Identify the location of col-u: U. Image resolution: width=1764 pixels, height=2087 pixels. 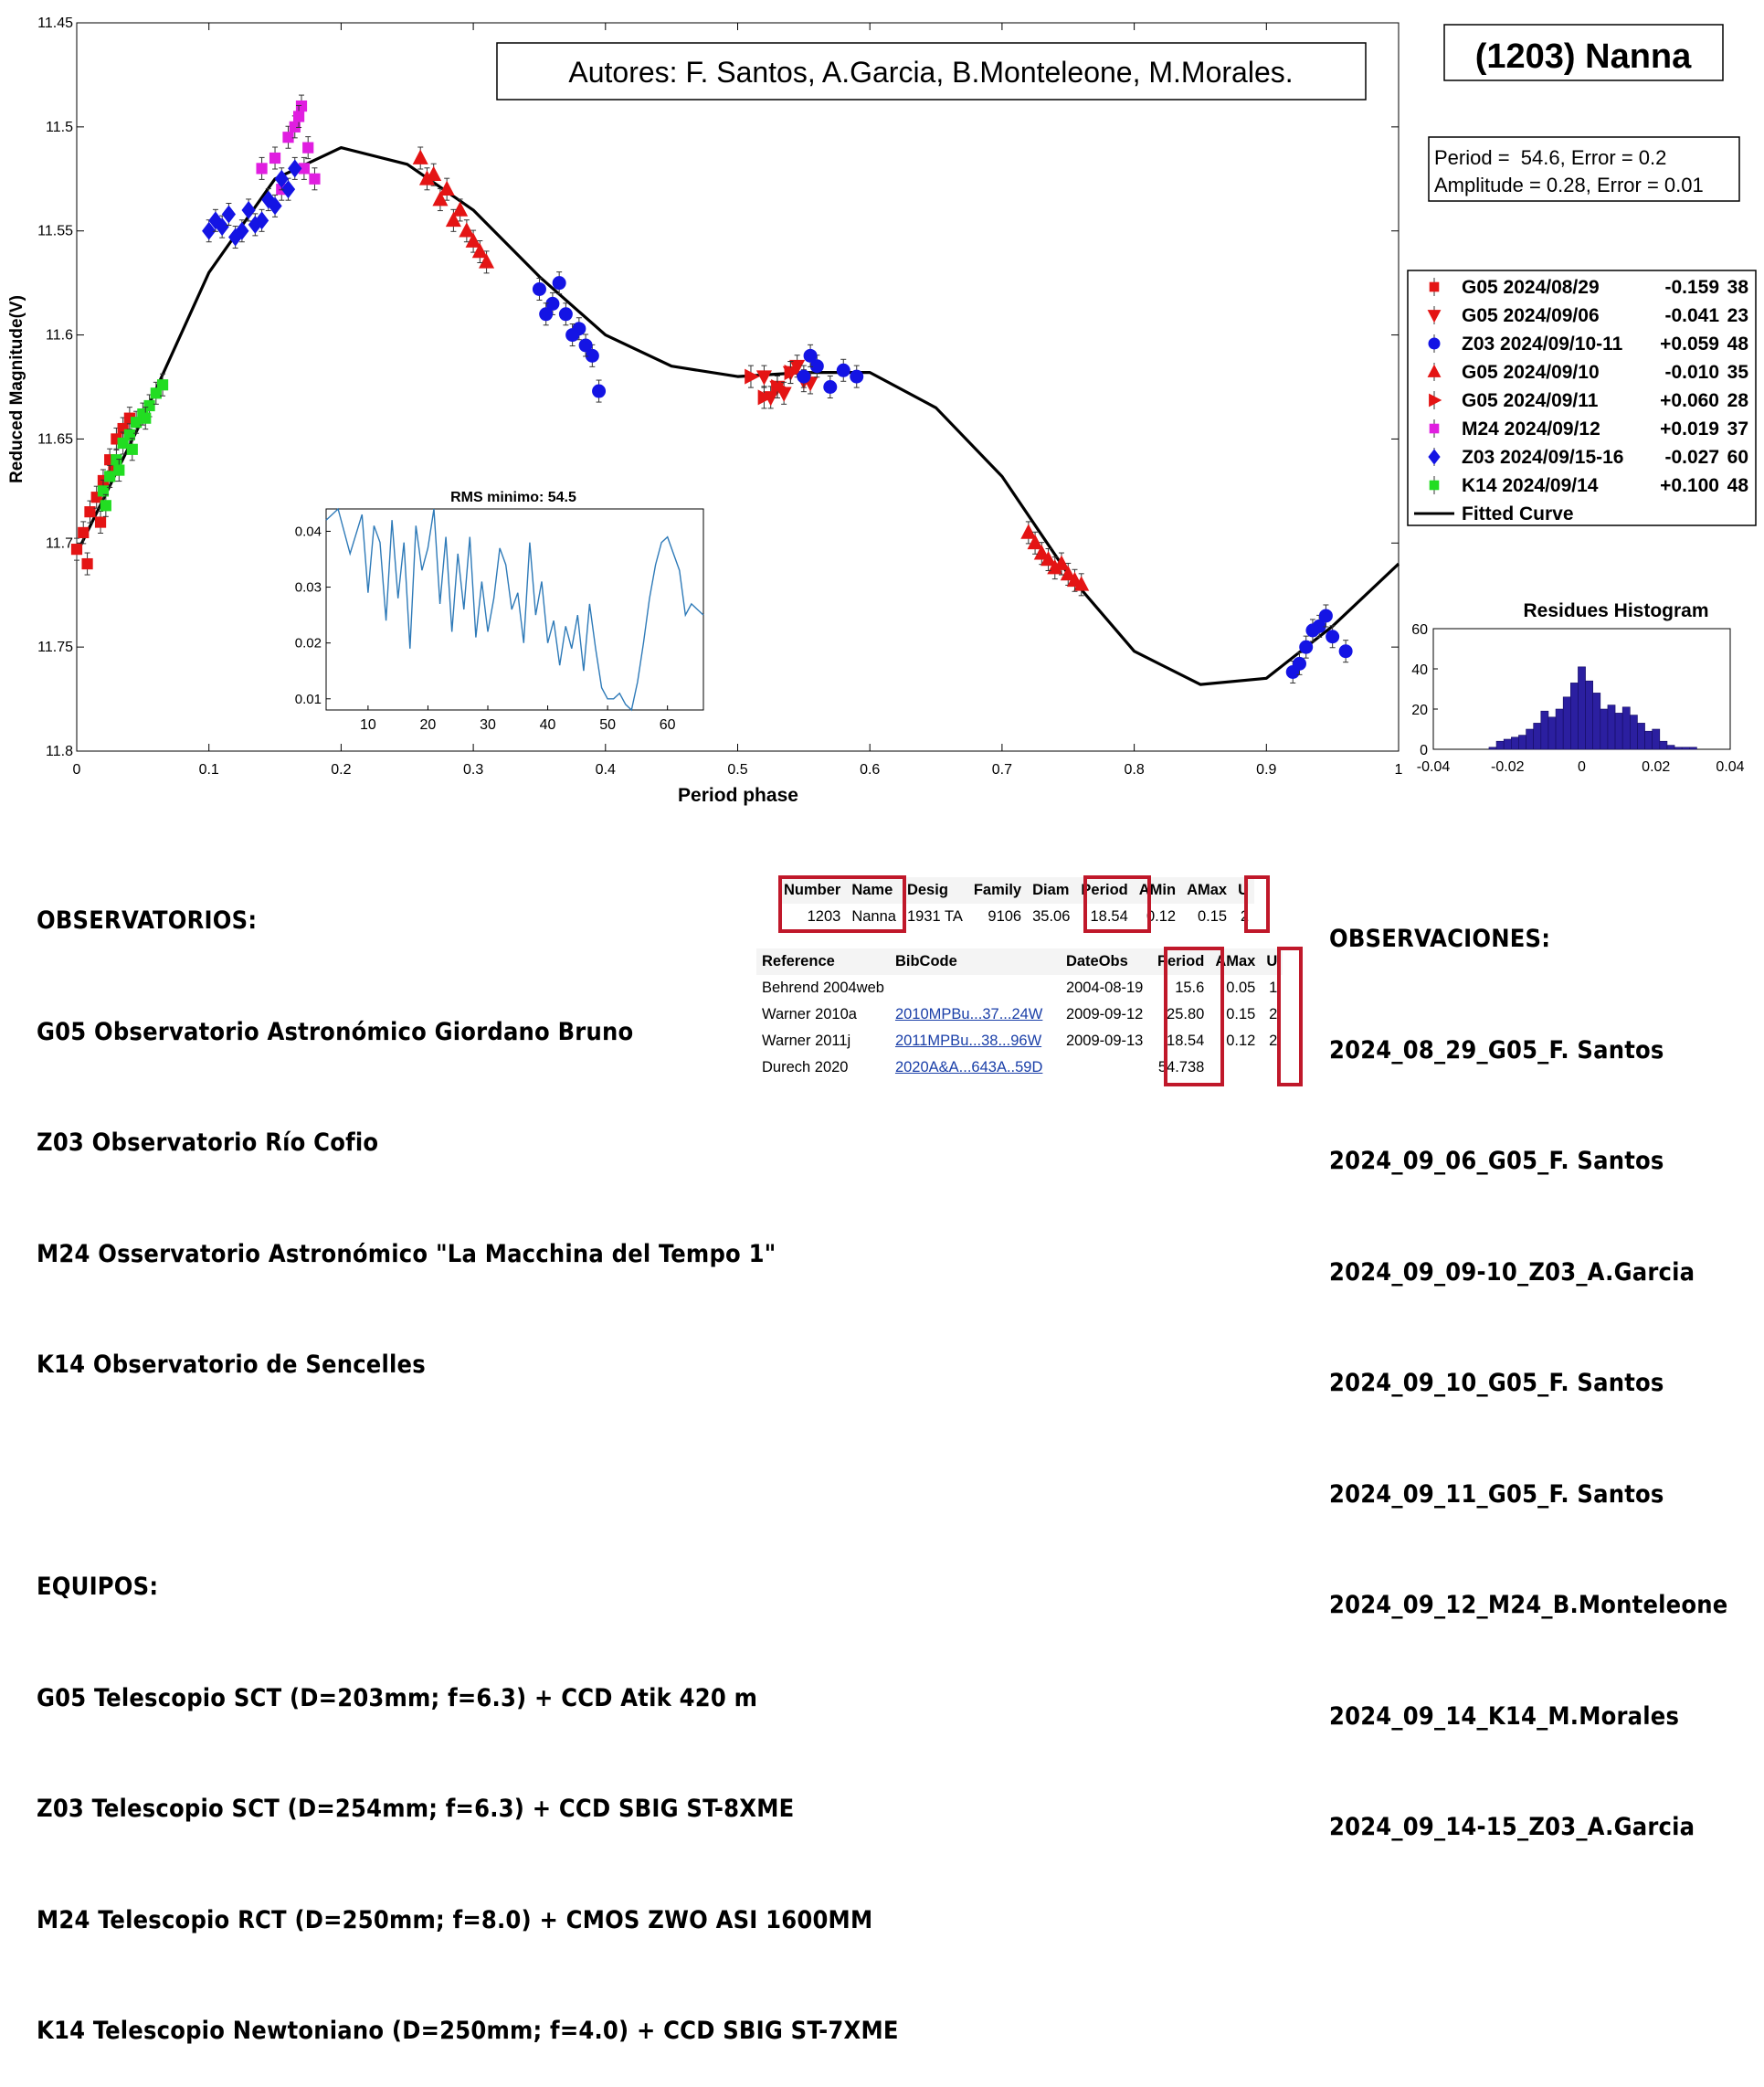
(1243, 890).